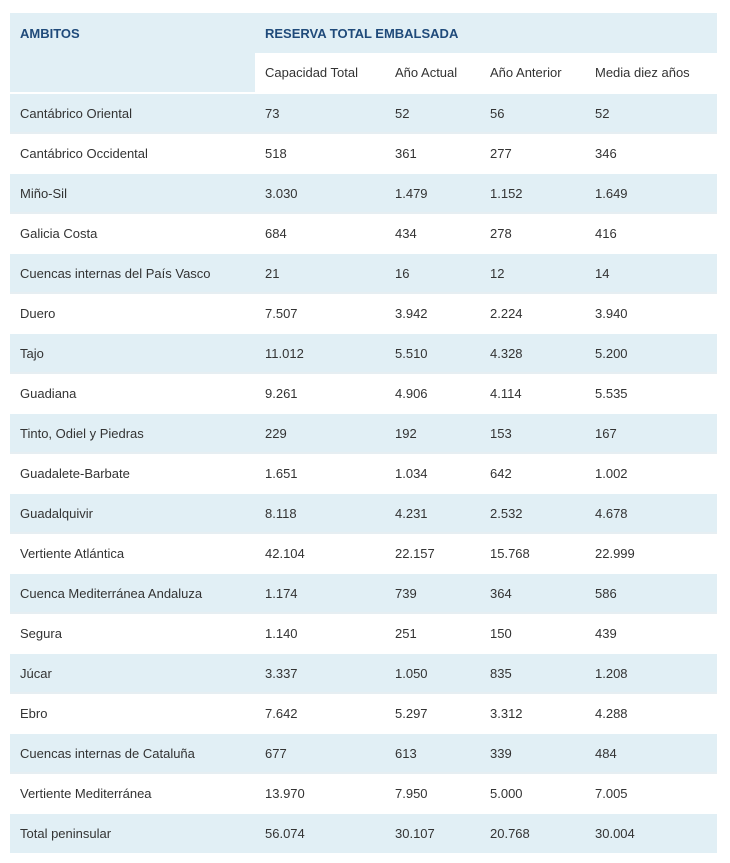 The image size is (730, 863). What do you see at coordinates (432, 392) in the screenshot?
I see `cell-ano-actual: 4.906` at bounding box center [432, 392].